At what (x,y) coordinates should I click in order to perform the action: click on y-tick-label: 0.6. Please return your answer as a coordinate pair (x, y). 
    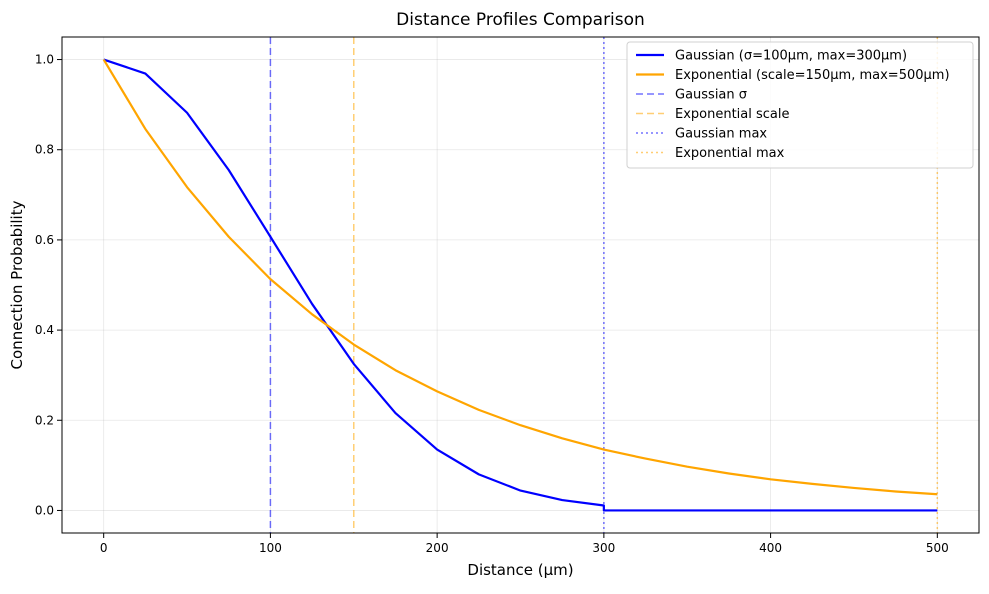
    Looking at the image, I should click on (44, 240).